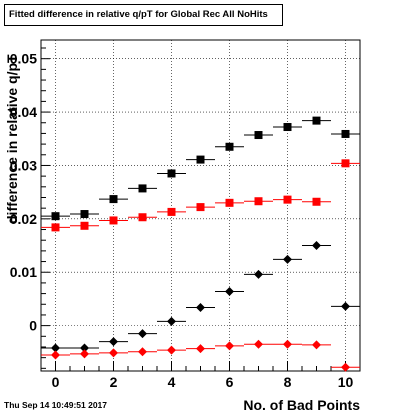  Describe the element at coordinates (23, 219) in the screenshot. I see `y-tick-label: 0.02` at that location.